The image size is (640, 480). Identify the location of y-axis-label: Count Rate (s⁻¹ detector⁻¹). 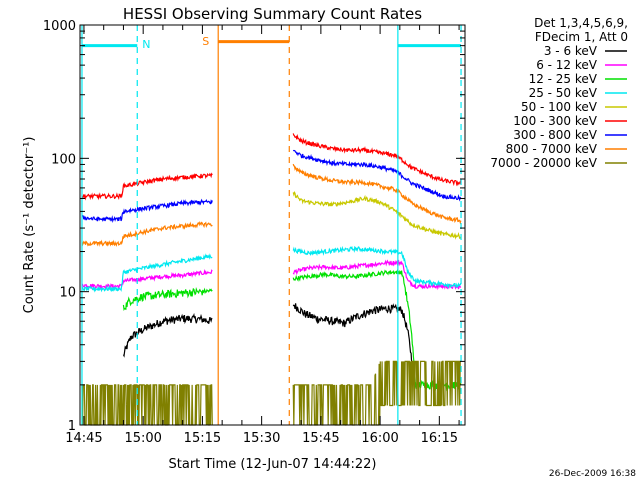
(29, 225).